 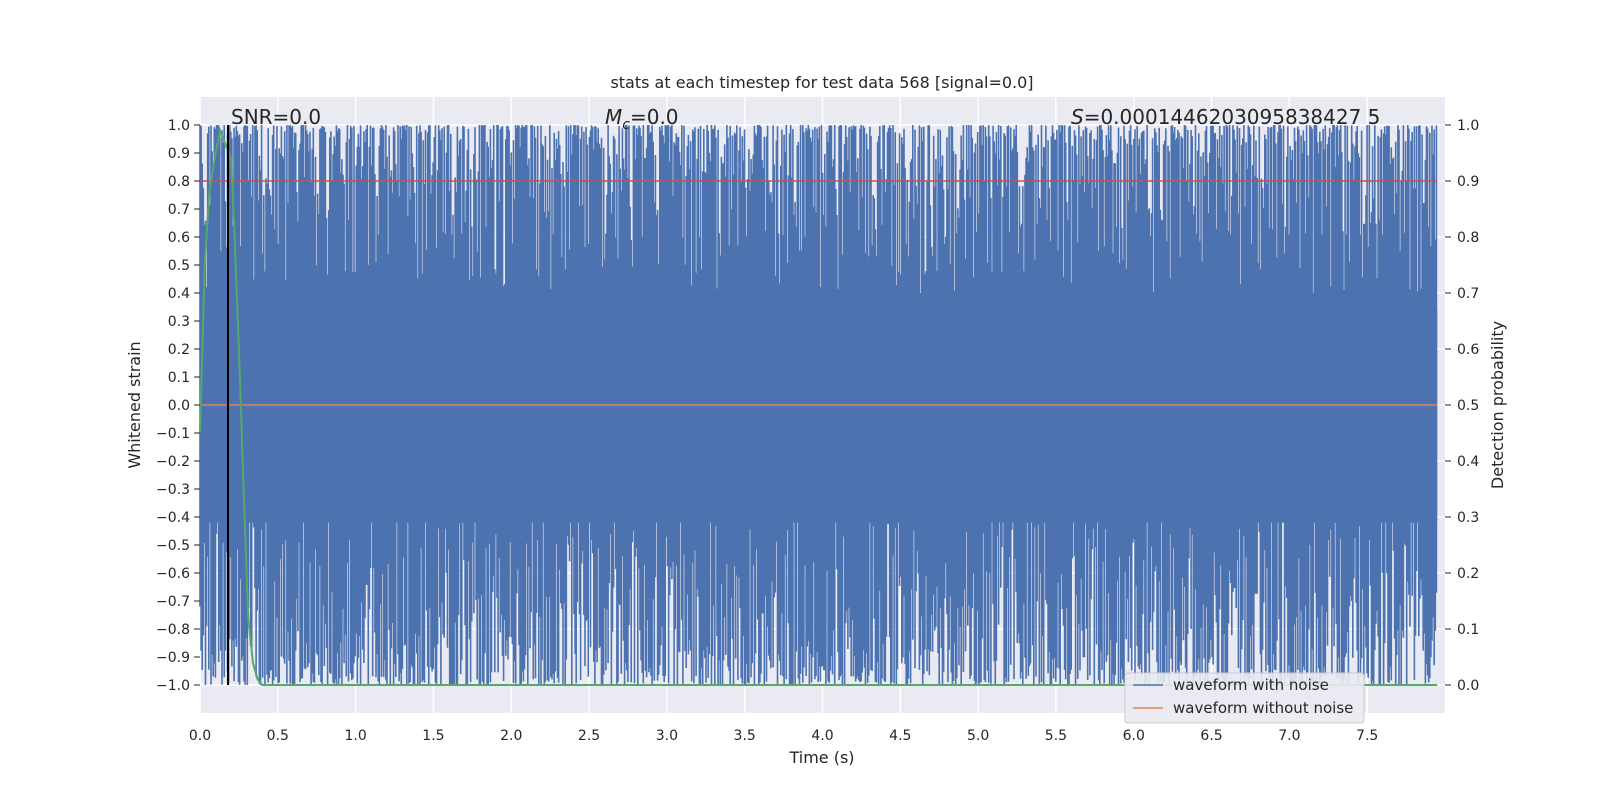 I want to click on mc-value: =0.0, so click(x=654, y=117).